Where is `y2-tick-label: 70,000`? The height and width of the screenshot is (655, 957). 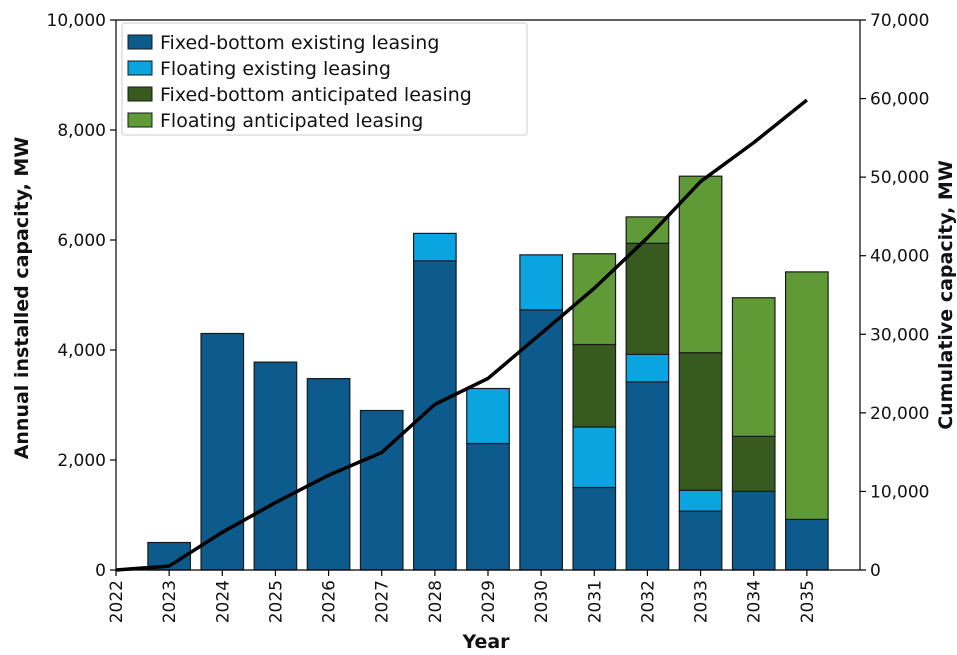
y2-tick-label: 70,000 is located at coordinates (899, 21).